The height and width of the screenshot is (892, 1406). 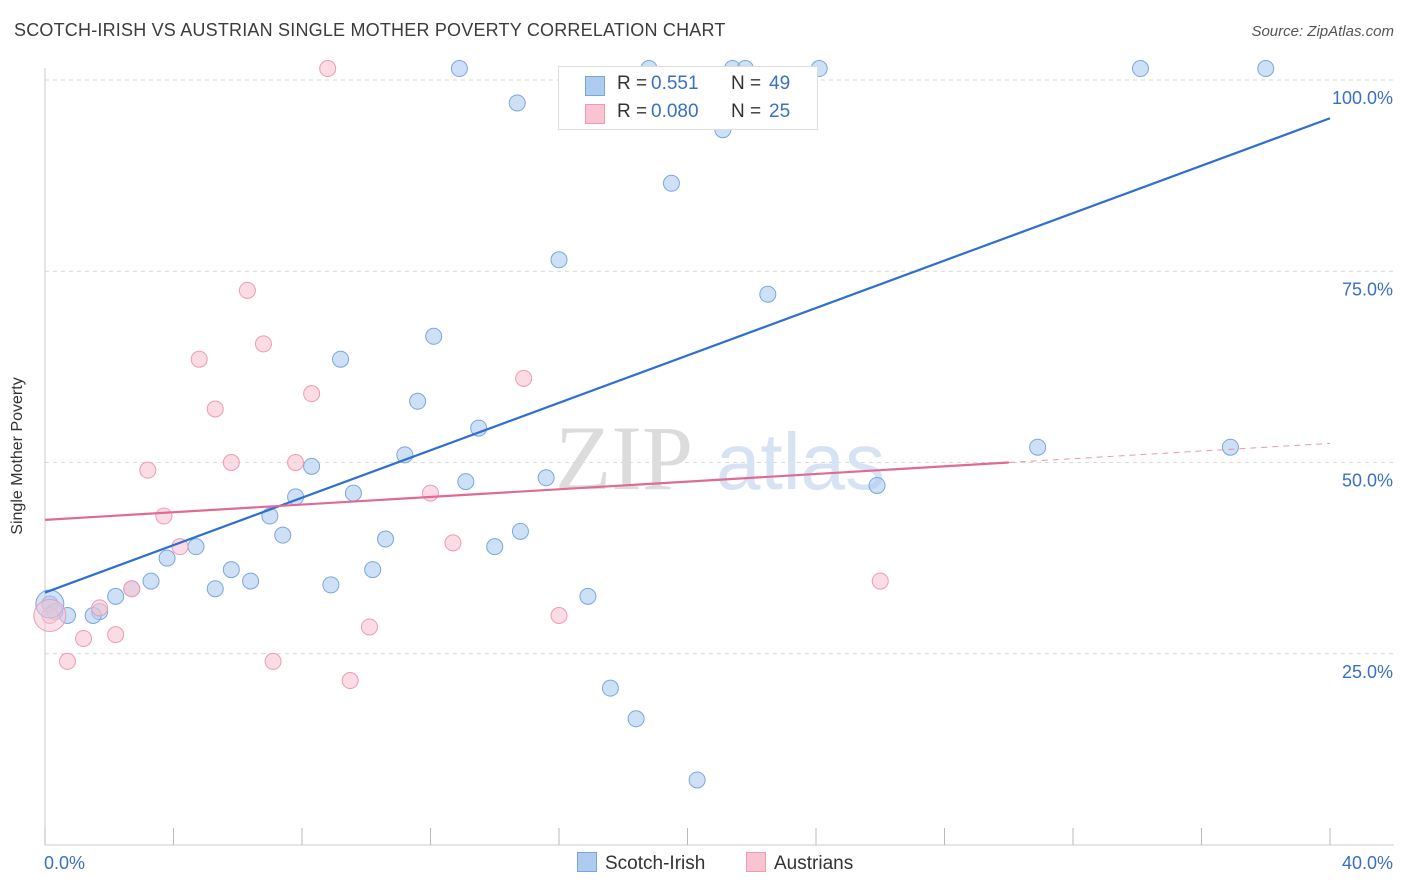 I want to click on series-legend: Scotch-Irish Austrians, so click(x=703, y=864).